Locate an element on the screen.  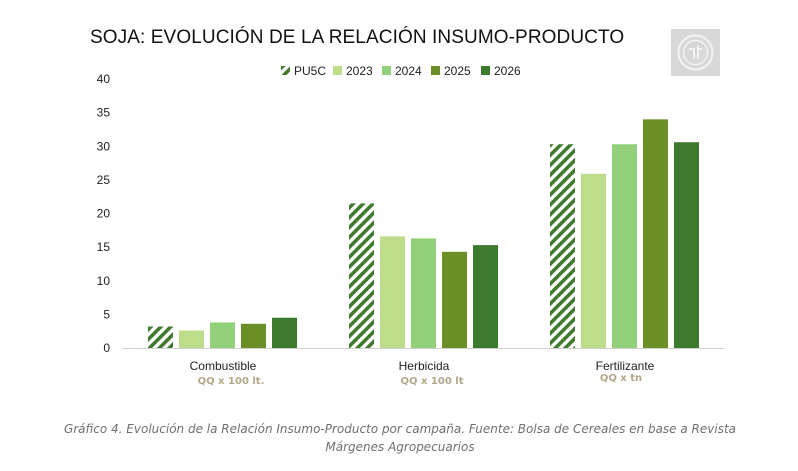
legend-label-2023: 2023 is located at coordinates (359, 71).